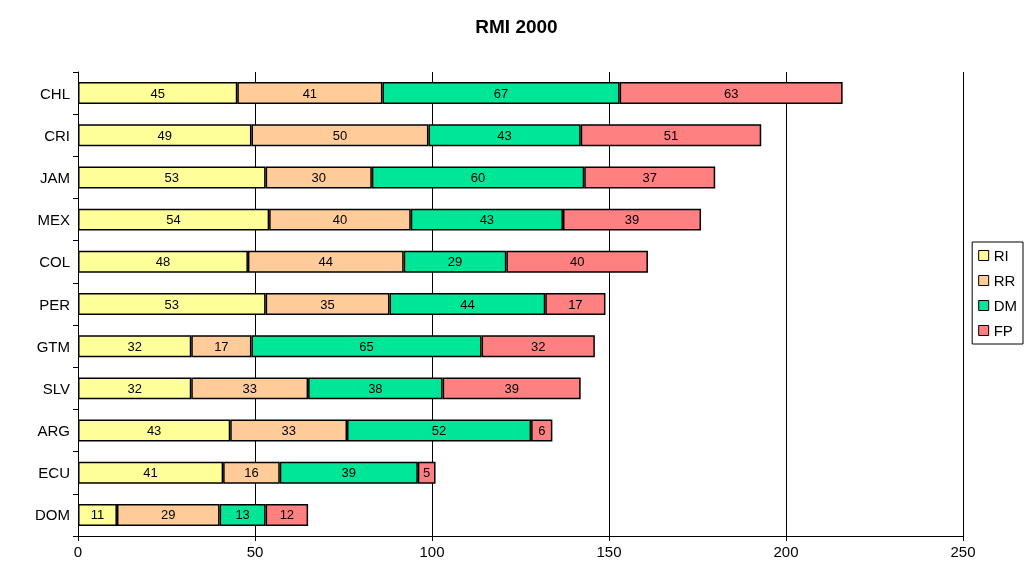 This screenshot has width=1033, height=586. What do you see at coordinates (255, 551) in the screenshot?
I see `x-tick-label: 50` at bounding box center [255, 551].